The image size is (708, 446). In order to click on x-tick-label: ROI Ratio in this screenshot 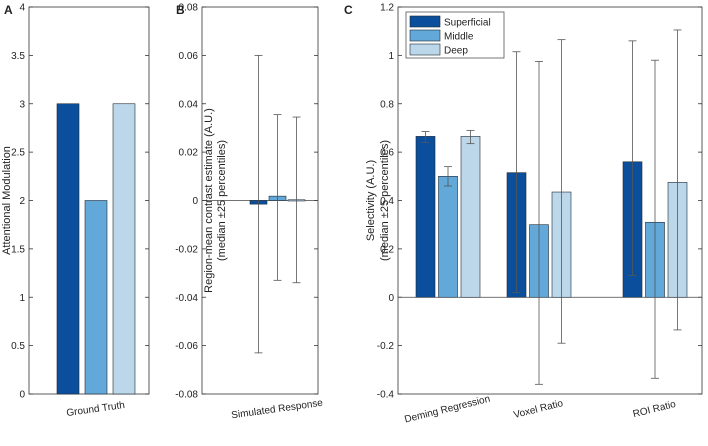, I will do `click(655, 409)`.